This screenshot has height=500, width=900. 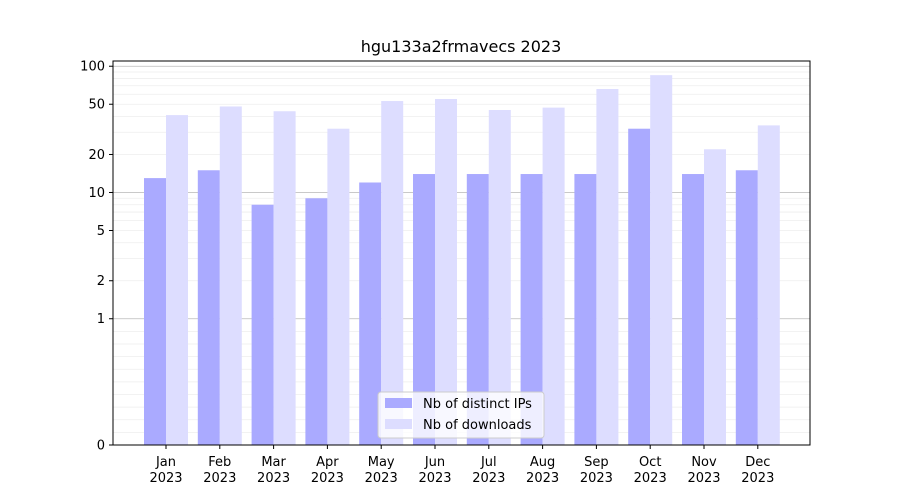 What do you see at coordinates (101, 446) in the screenshot?
I see `y-tick-label: 0` at bounding box center [101, 446].